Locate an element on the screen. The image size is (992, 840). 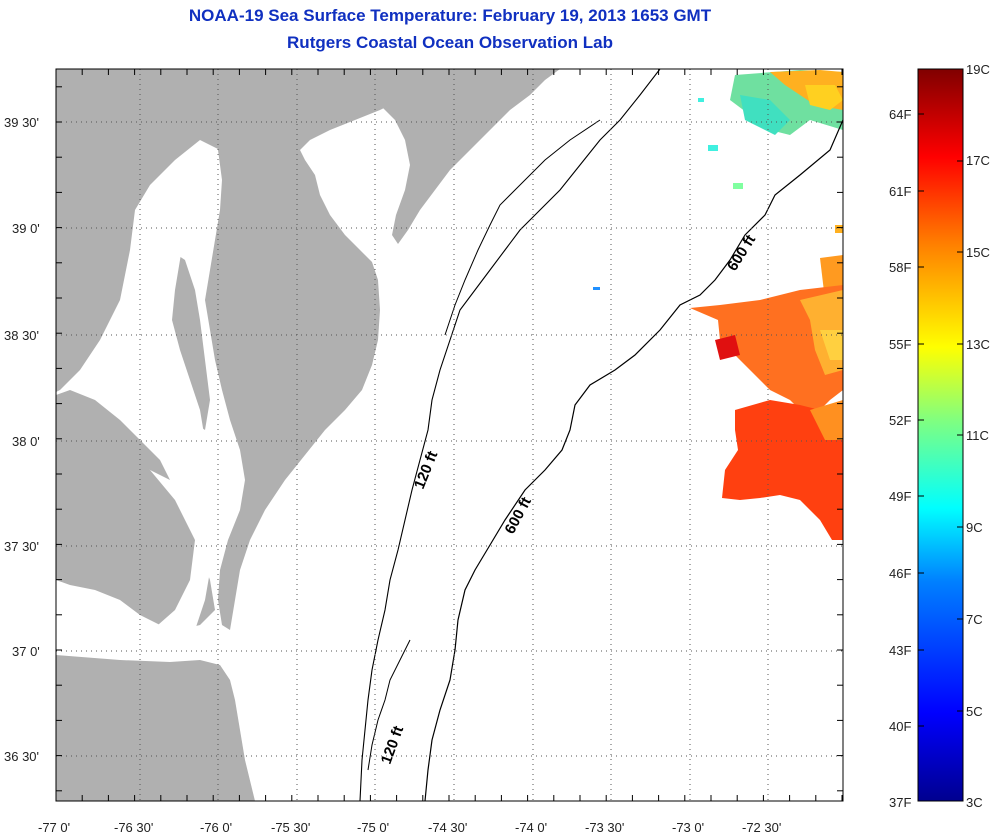
colorbar-gradient is located at coordinates (940, 435).